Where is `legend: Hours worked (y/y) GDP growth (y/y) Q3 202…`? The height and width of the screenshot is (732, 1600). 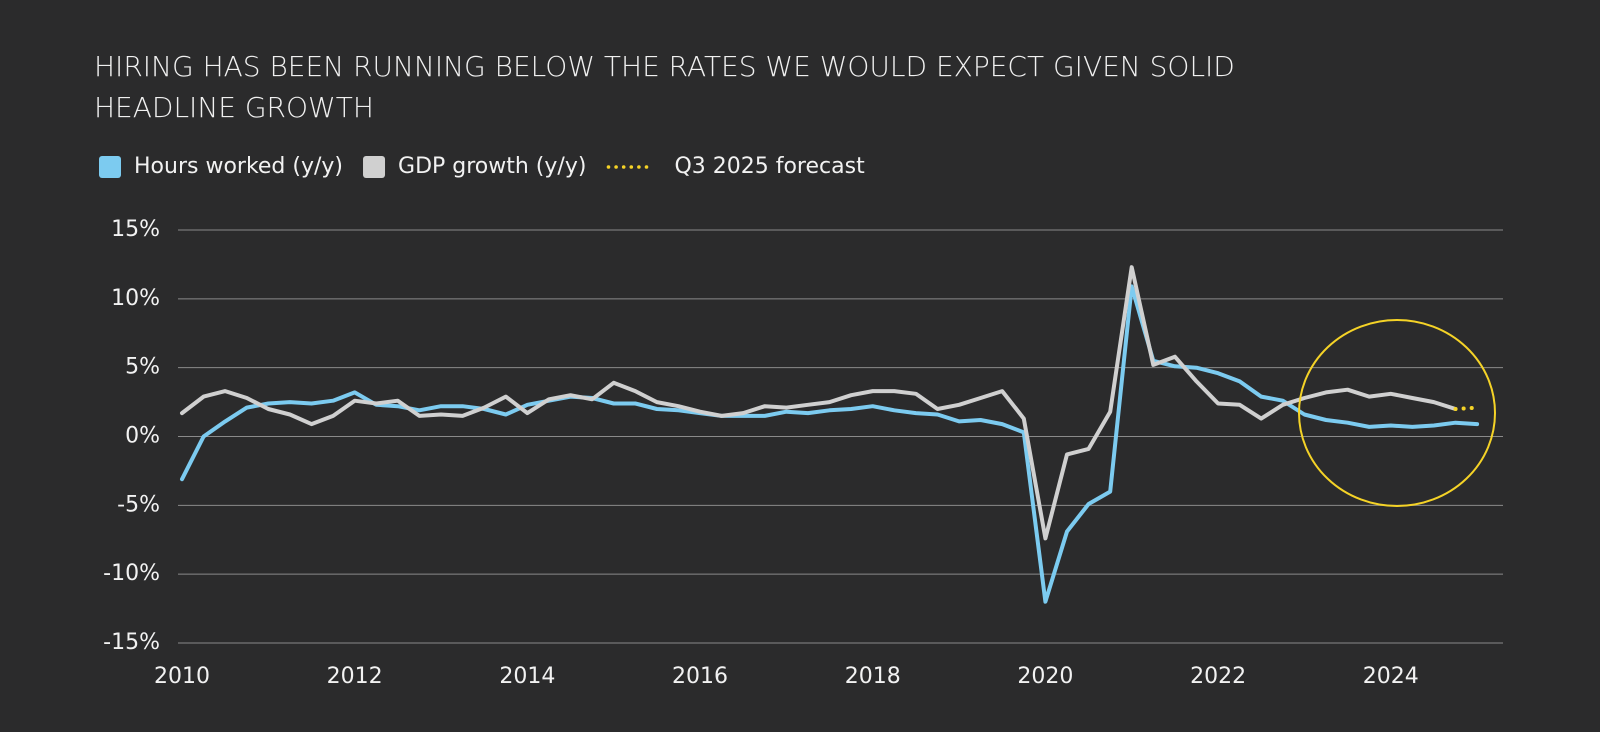
legend: Hours worked (y/y) GDP growth (y/y) Q3 202… is located at coordinates (482, 166).